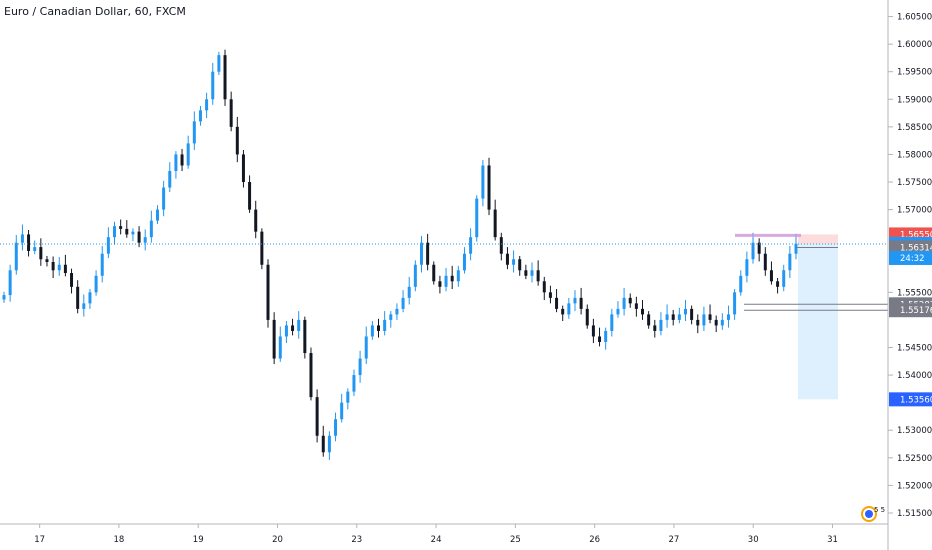 The width and height of the screenshot is (932, 550). Describe the element at coordinates (916, 400) in the screenshot. I see `price-tag-label: 1.53560` at that location.